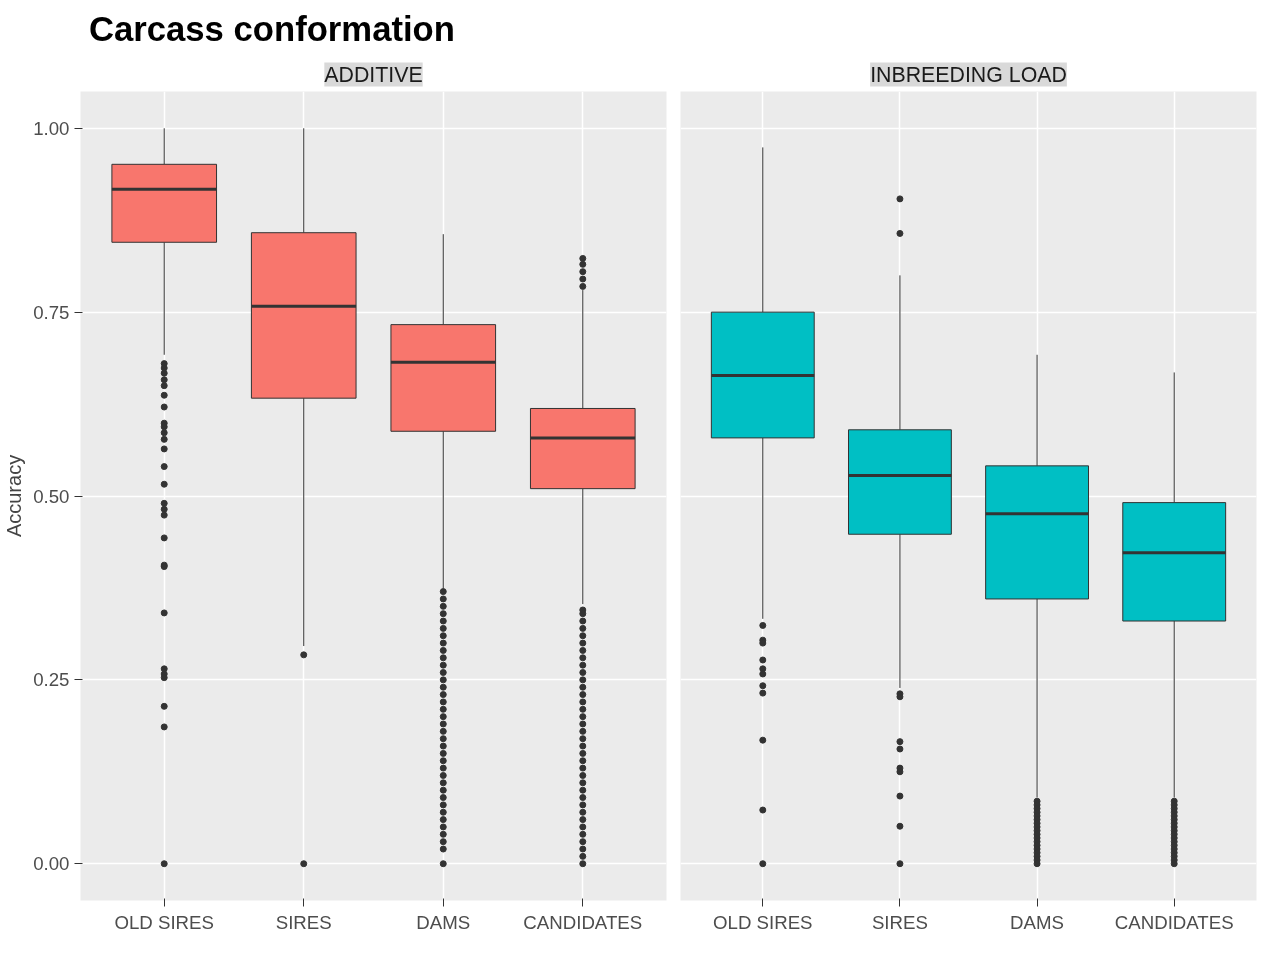 Image resolution: width=1280 pixels, height=960 pixels. I want to click on y-axis-title: Accuracy, so click(14, 496).